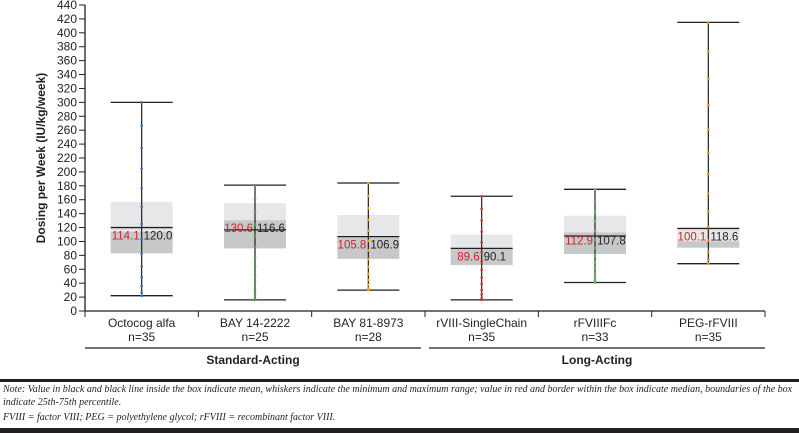 This screenshot has height=433, width=799. What do you see at coordinates (67, 172) in the screenshot?
I see `y-tick-label: 200` at bounding box center [67, 172].